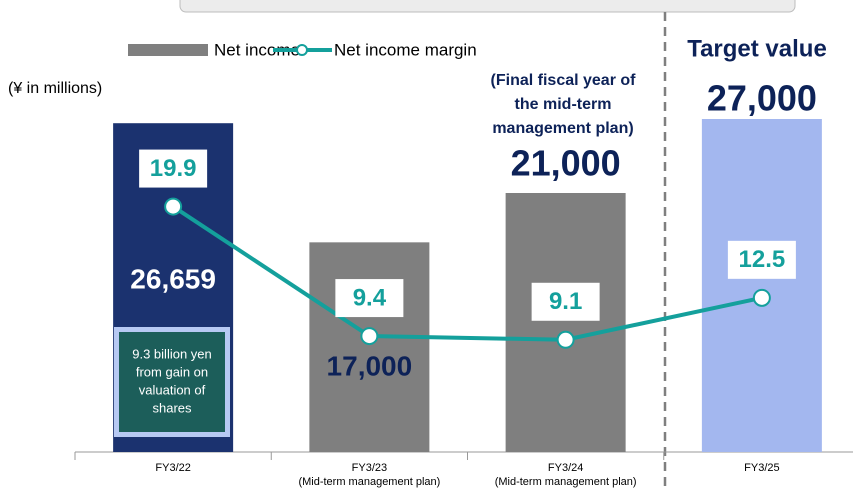  I want to click on header-box, so click(487, 6).